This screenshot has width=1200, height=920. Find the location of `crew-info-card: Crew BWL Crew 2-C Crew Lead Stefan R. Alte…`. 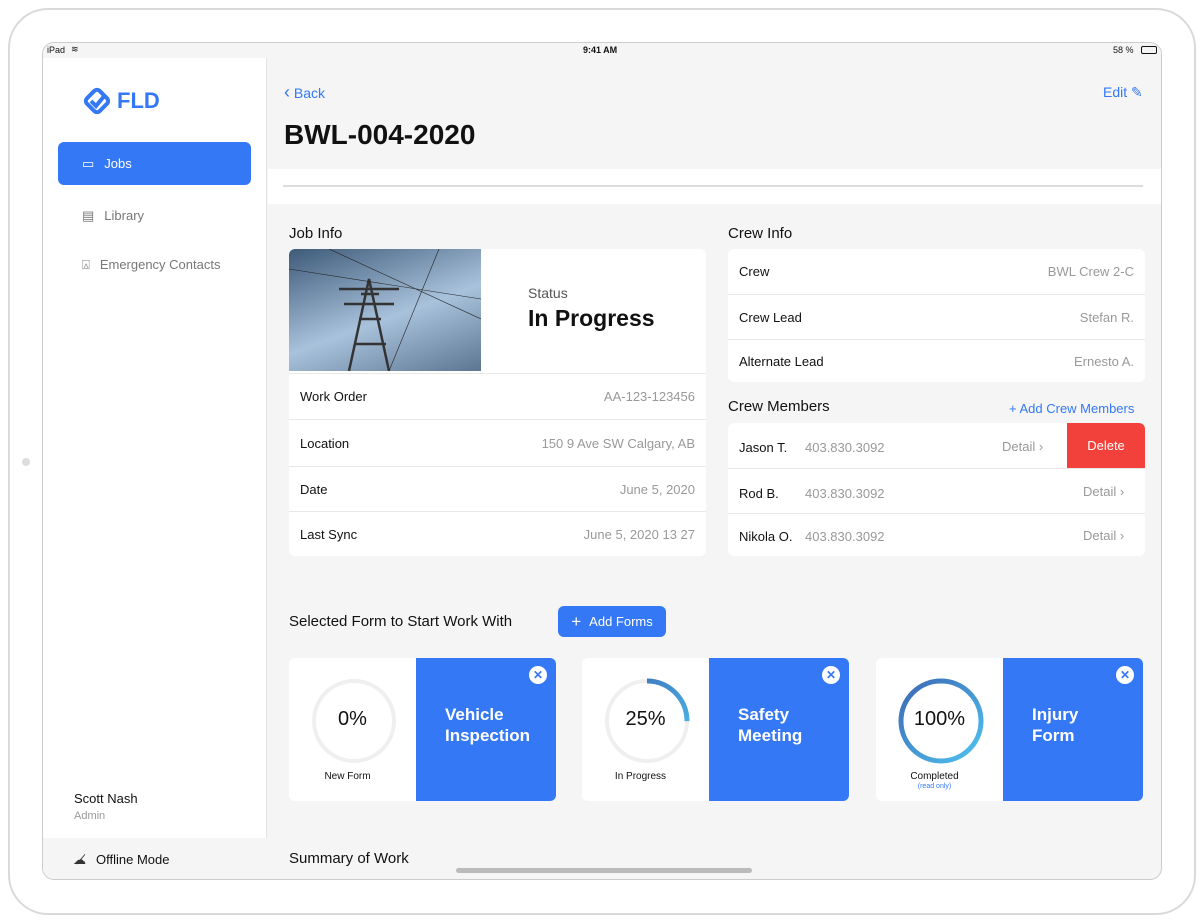

crew-info-card: Crew BWL Crew 2-C Crew Lead Stefan R. Alte… is located at coordinates (936, 315).